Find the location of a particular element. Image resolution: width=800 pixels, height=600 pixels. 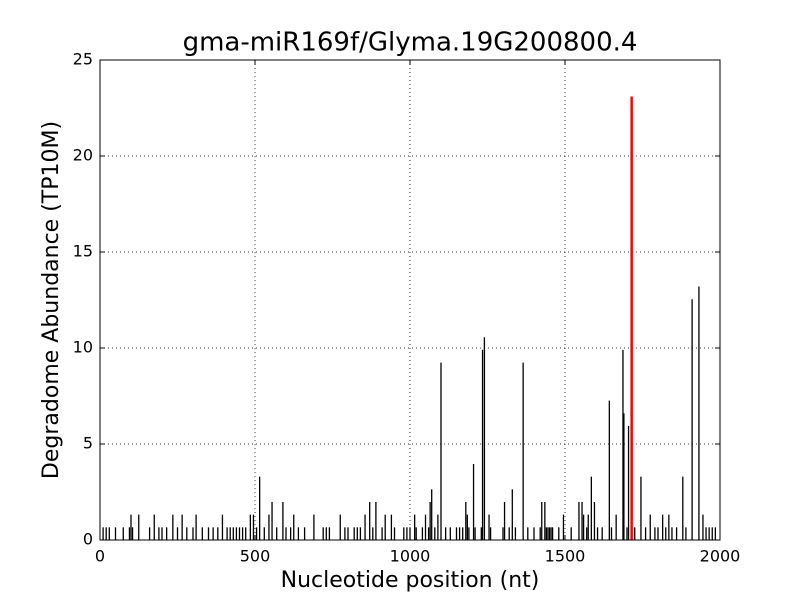

x-tick-label: 1500 is located at coordinates (565, 556).